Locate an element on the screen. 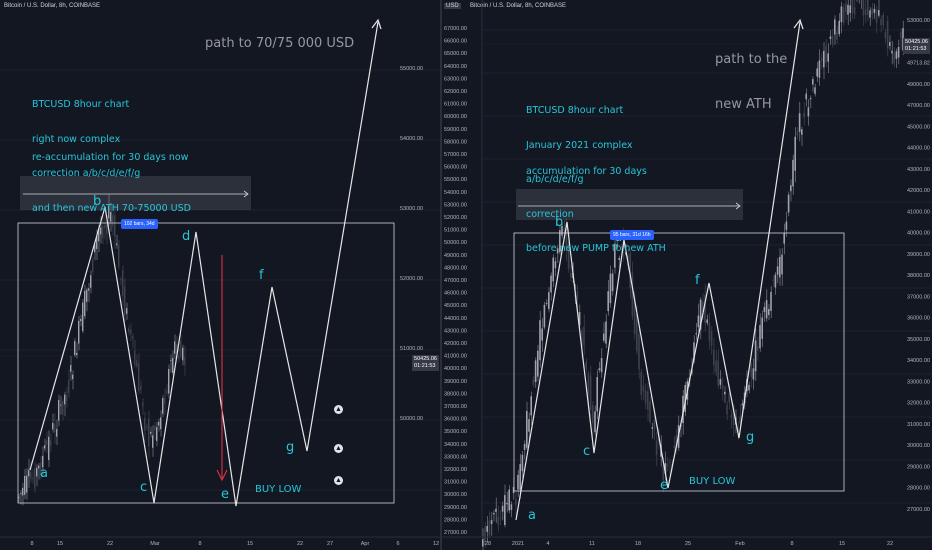 Image resolution: width=932 pixels, height=550 pixels. time-tick-label: 12 is located at coordinates (436, 544).